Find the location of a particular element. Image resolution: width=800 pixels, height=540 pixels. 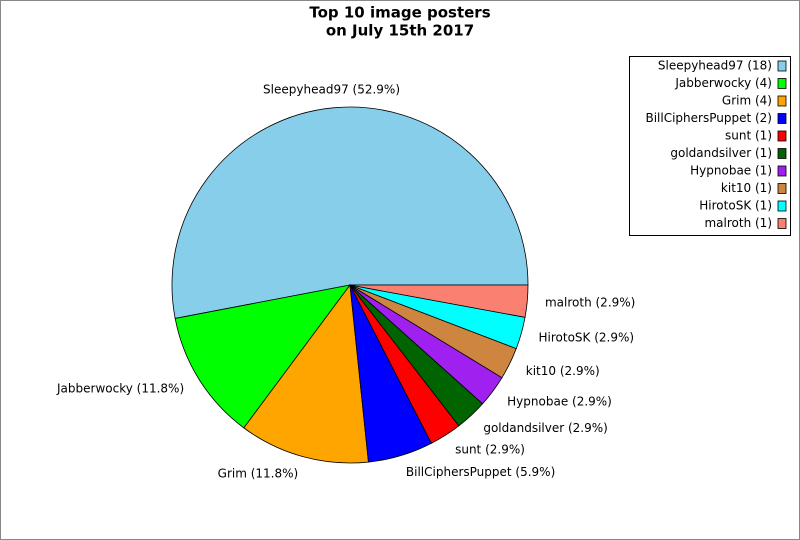

slice-label: HirotoSK (2.9%) is located at coordinates (587, 337).